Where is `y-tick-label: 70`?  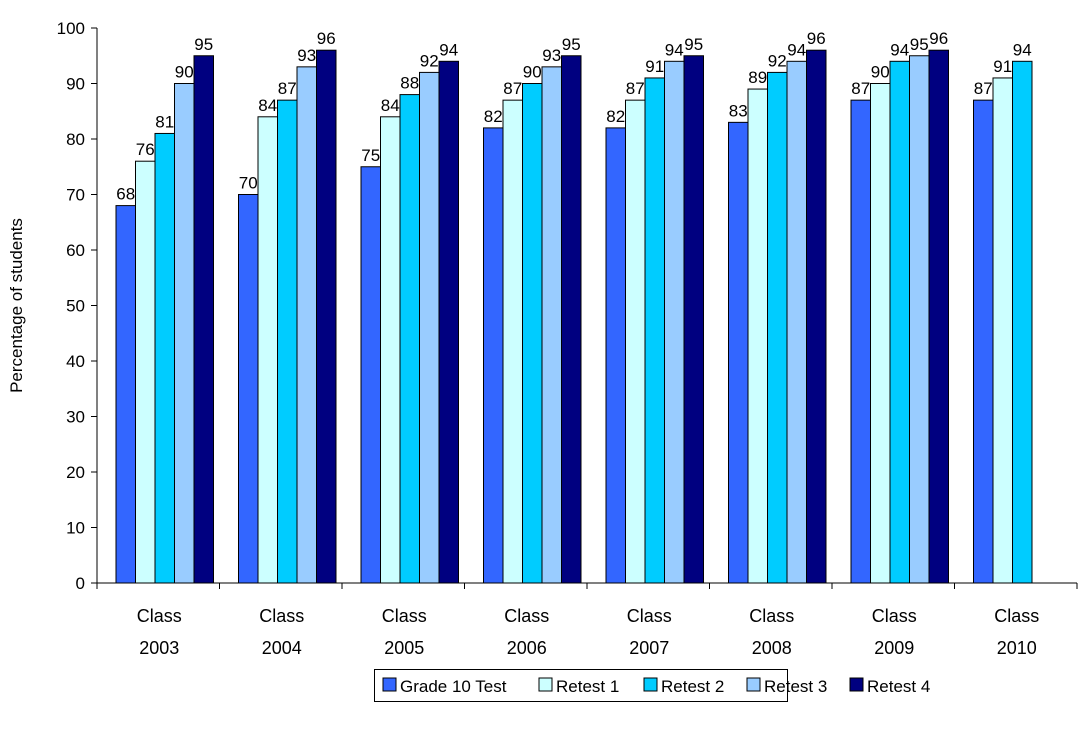 y-tick-label: 70 is located at coordinates (75, 195).